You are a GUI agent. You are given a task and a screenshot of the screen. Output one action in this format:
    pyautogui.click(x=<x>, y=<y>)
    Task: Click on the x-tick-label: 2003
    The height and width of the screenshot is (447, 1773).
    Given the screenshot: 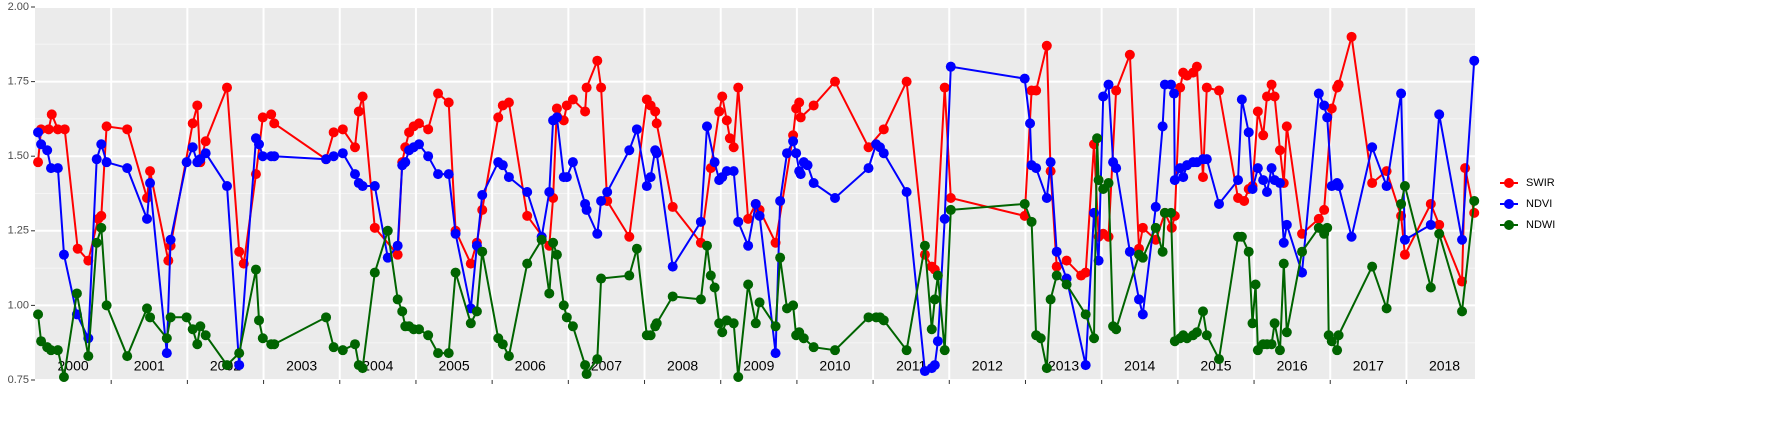 What is the action you would take?
    pyautogui.click(x=301, y=366)
    